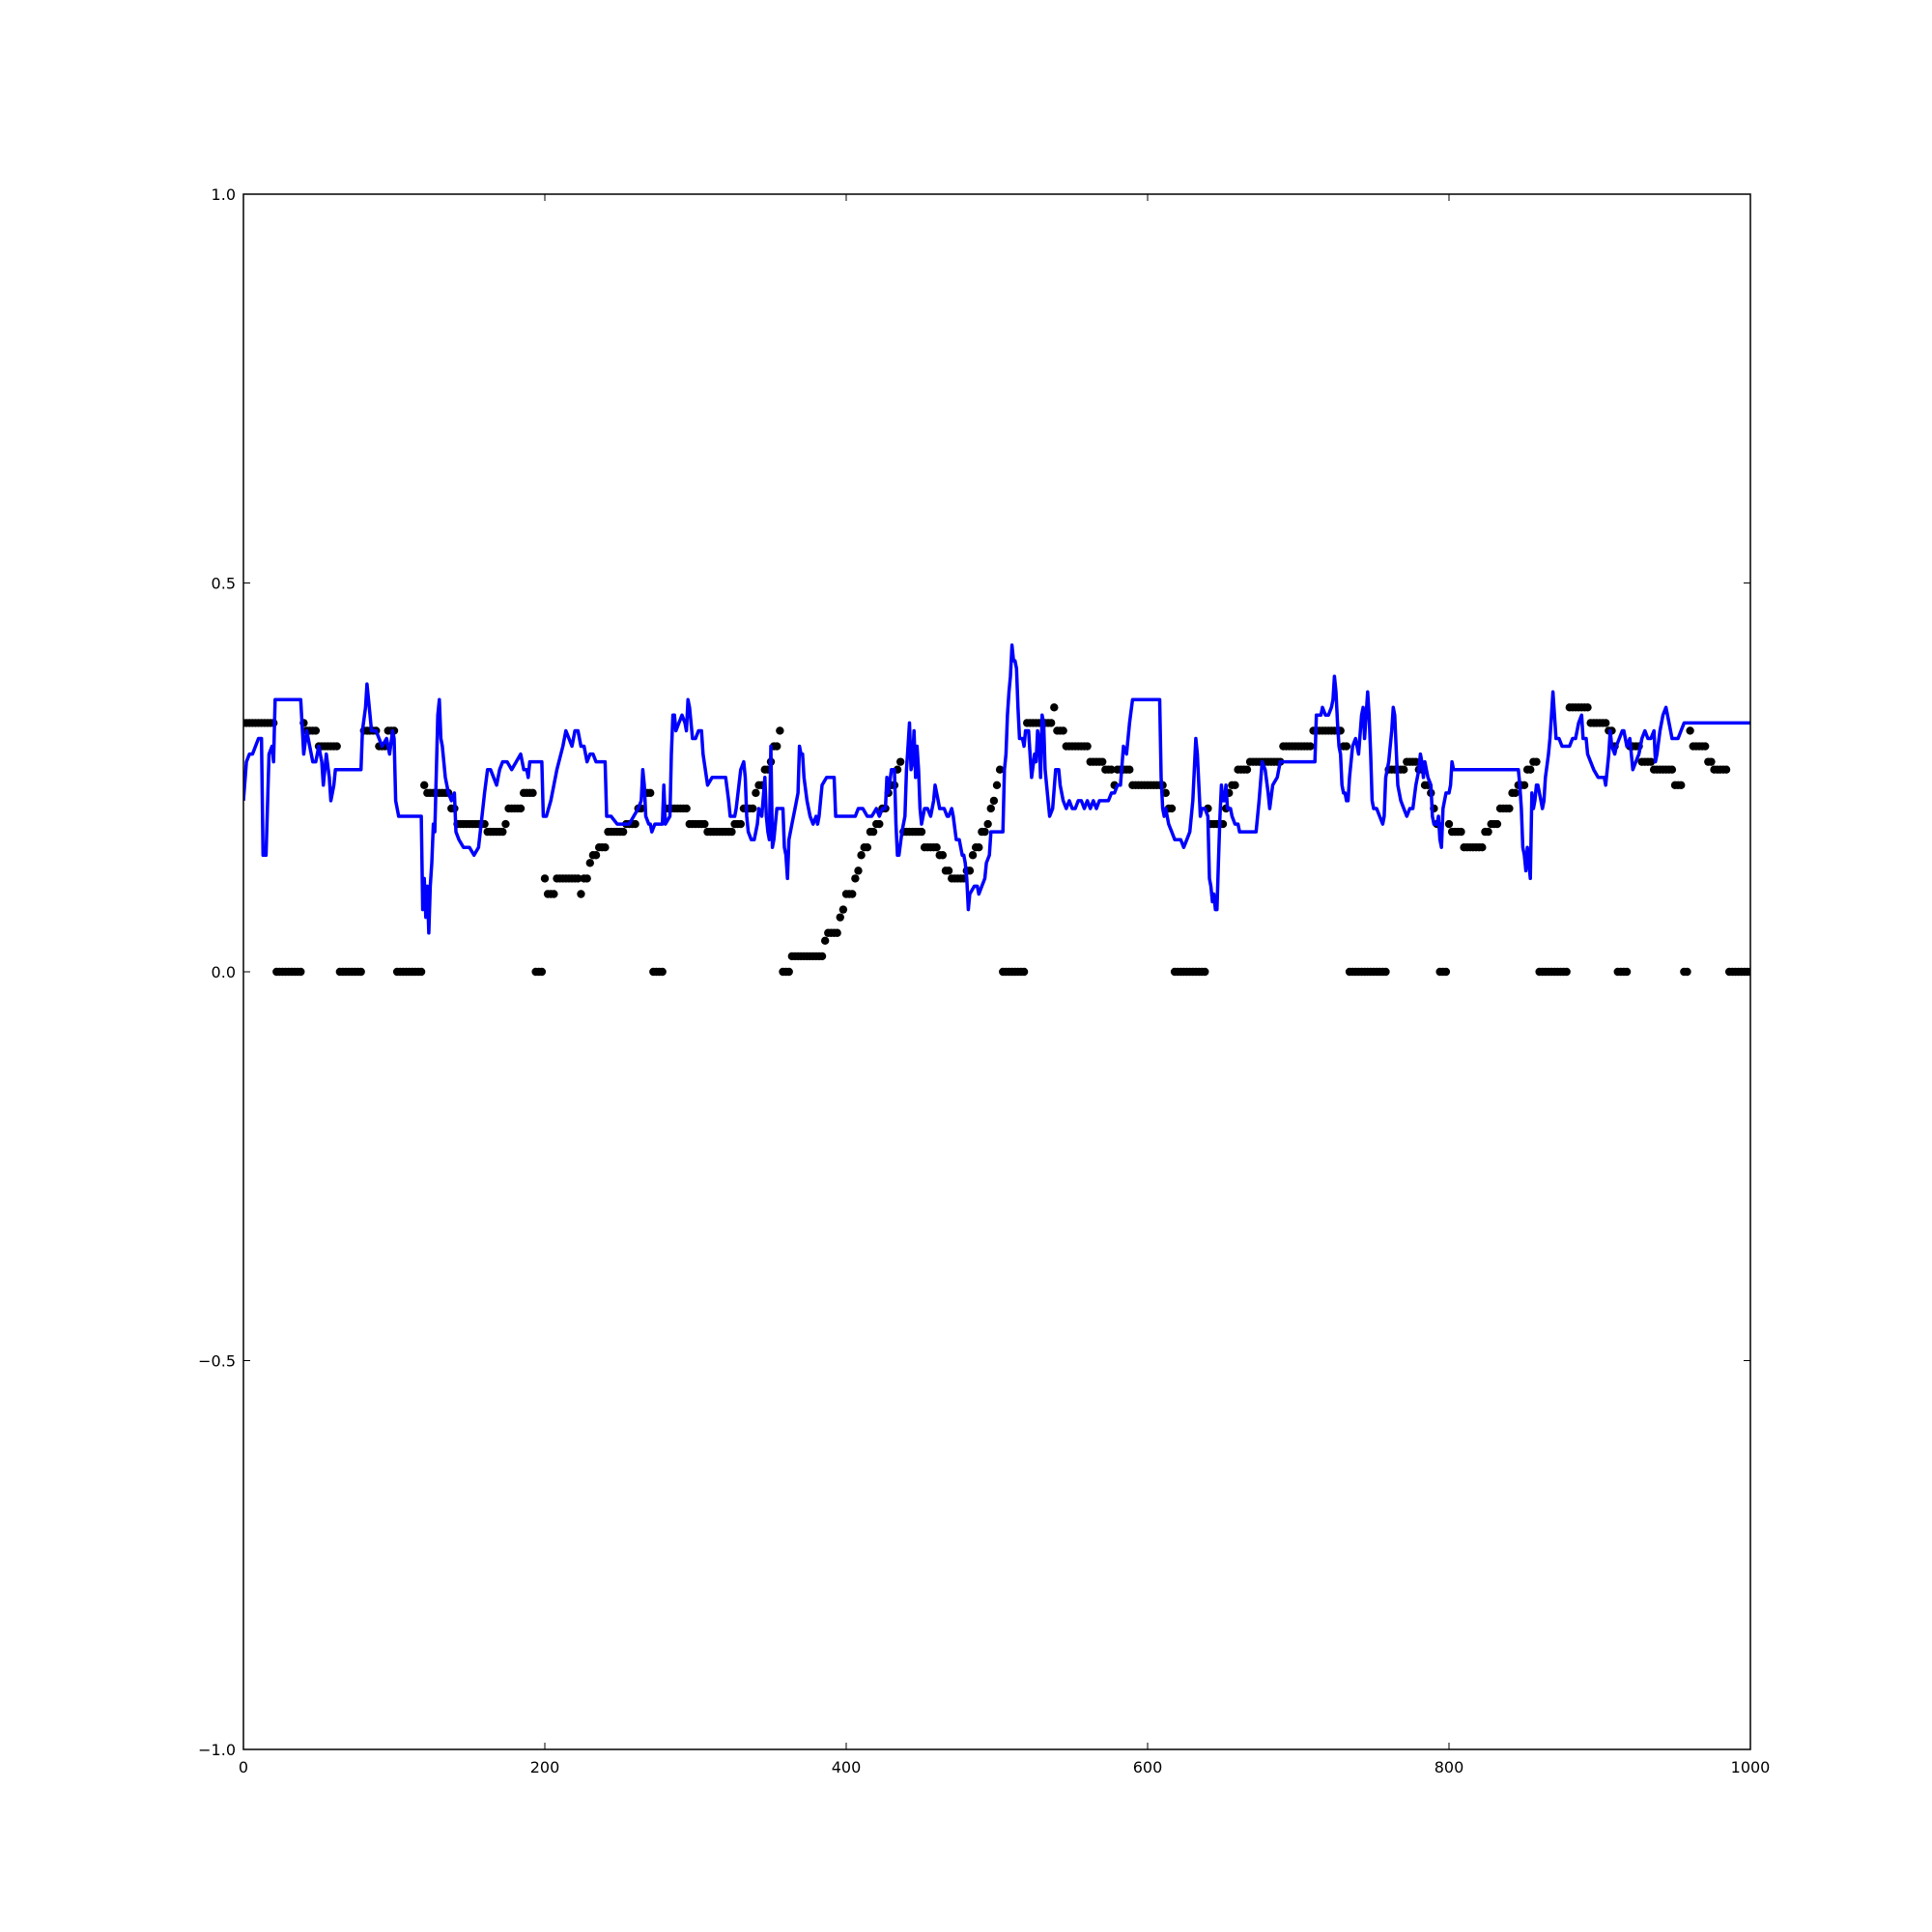 The width and height of the screenshot is (1932, 1932). Describe the element at coordinates (1449, 1767) in the screenshot. I see `x-tick-label: 800` at that location.